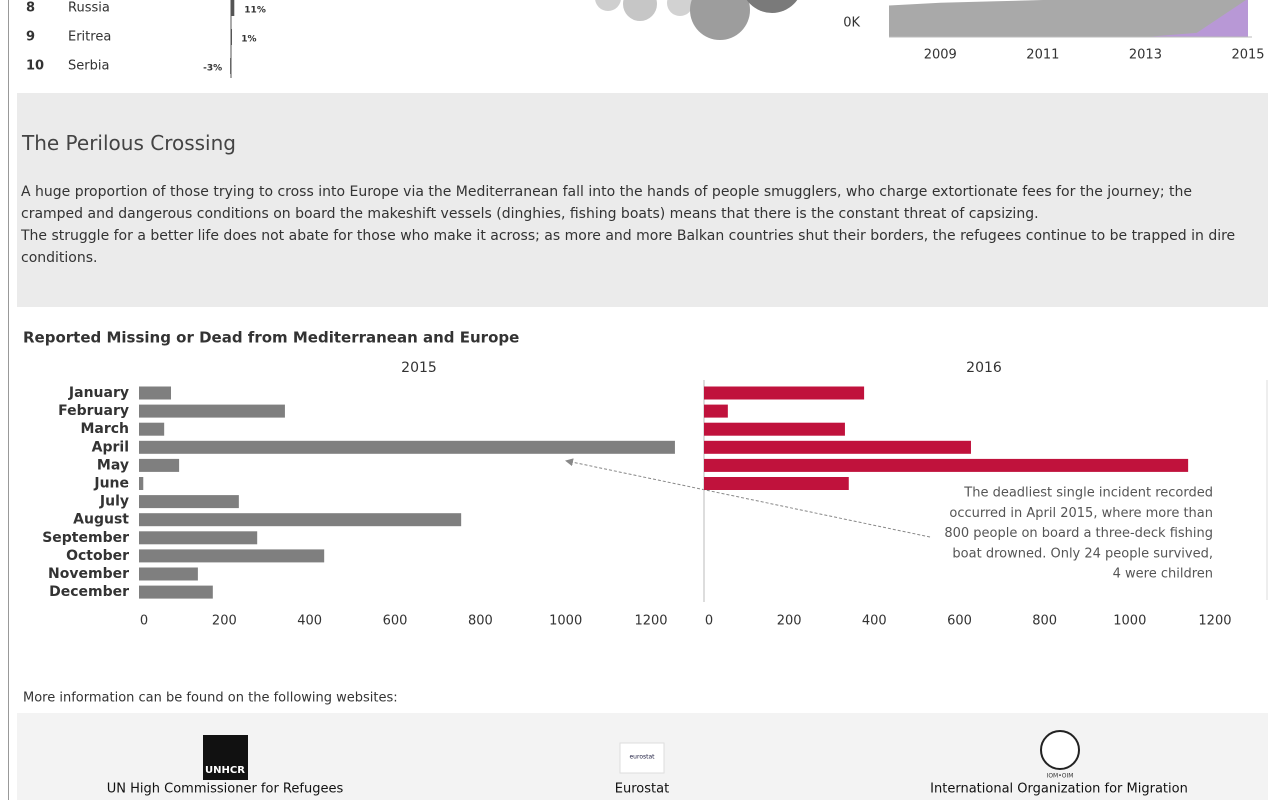 This screenshot has height=800, width=1280. What do you see at coordinates (89, 37) in the screenshot?
I see `country: Eritrea` at bounding box center [89, 37].